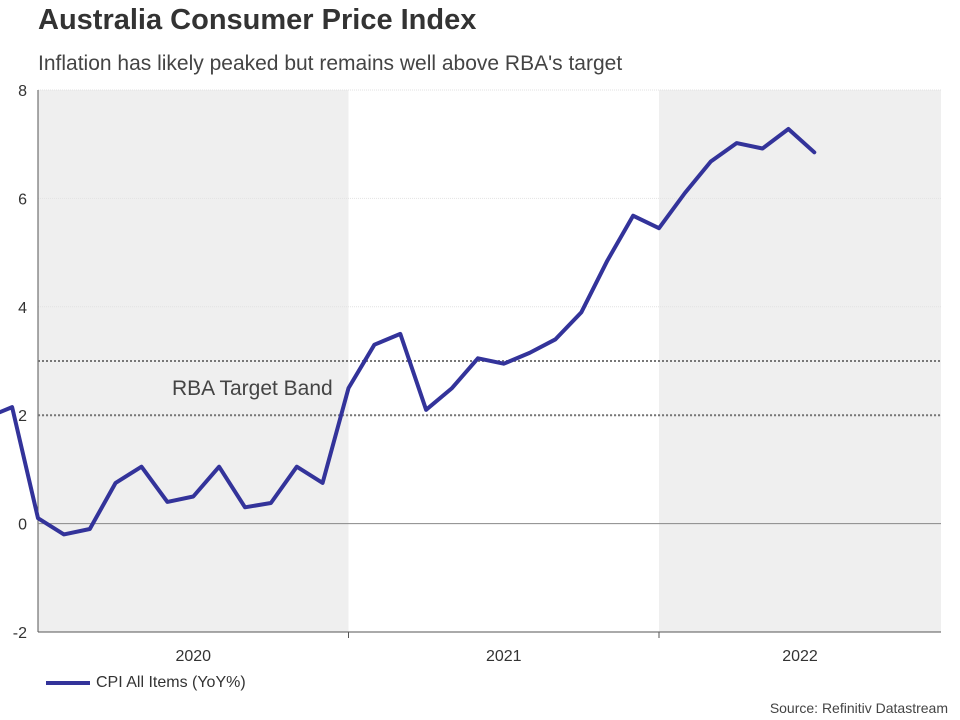  I want to click on legend: CPI All Items (YoY%), so click(146, 683).